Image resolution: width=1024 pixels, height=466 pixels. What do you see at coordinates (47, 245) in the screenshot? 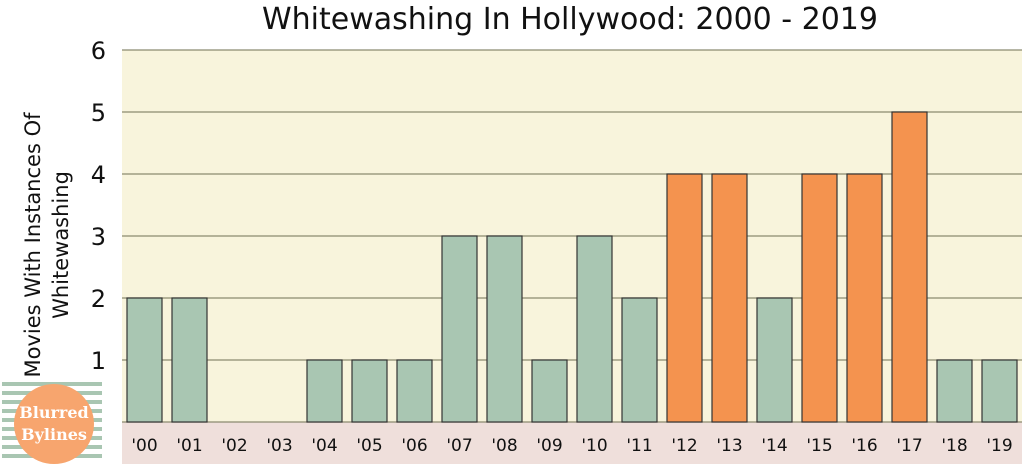
I see `y-axis-title: Movies With Instances Of Whitewashing` at bounding box center [47, 245].